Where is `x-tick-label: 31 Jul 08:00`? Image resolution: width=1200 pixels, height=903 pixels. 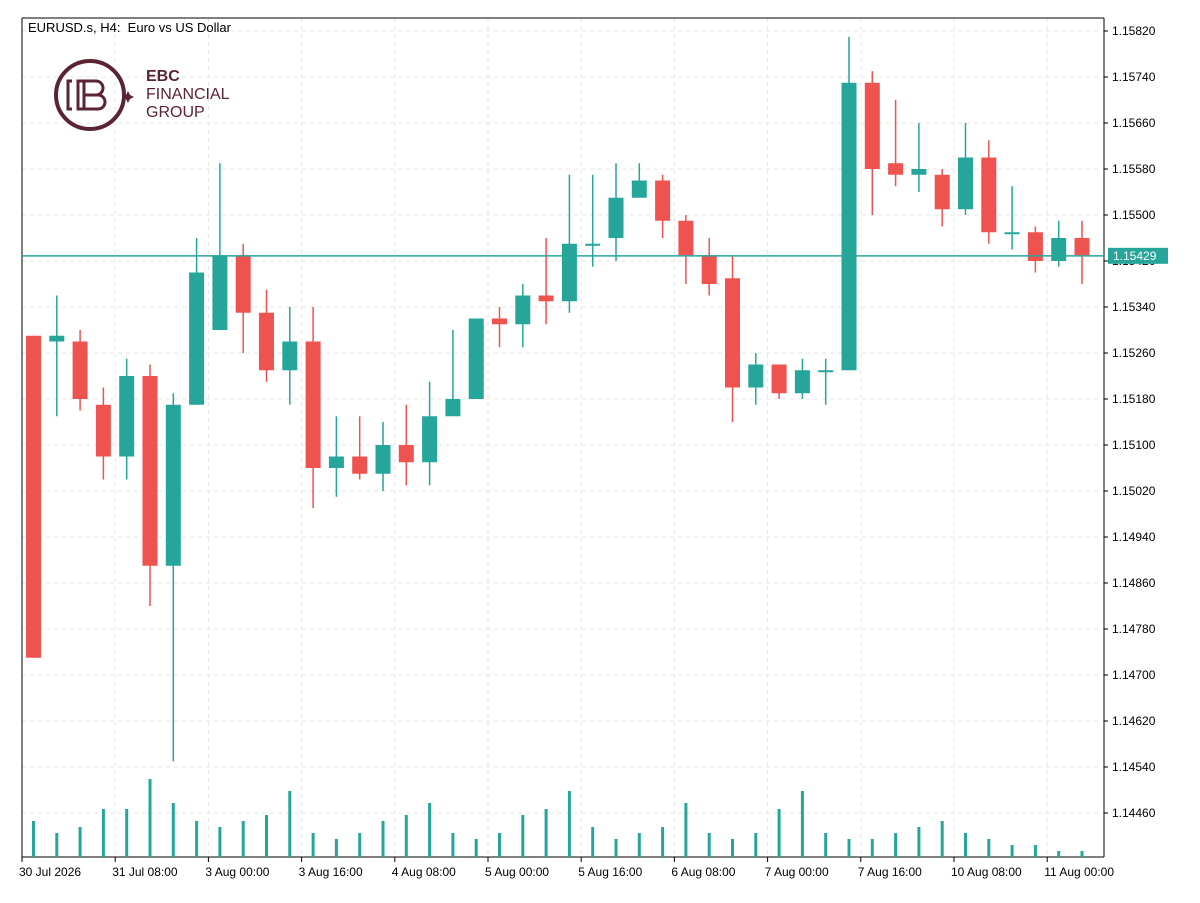
x-tick-label: 31 Jul 08:00 is located at coordinates (145, 872).